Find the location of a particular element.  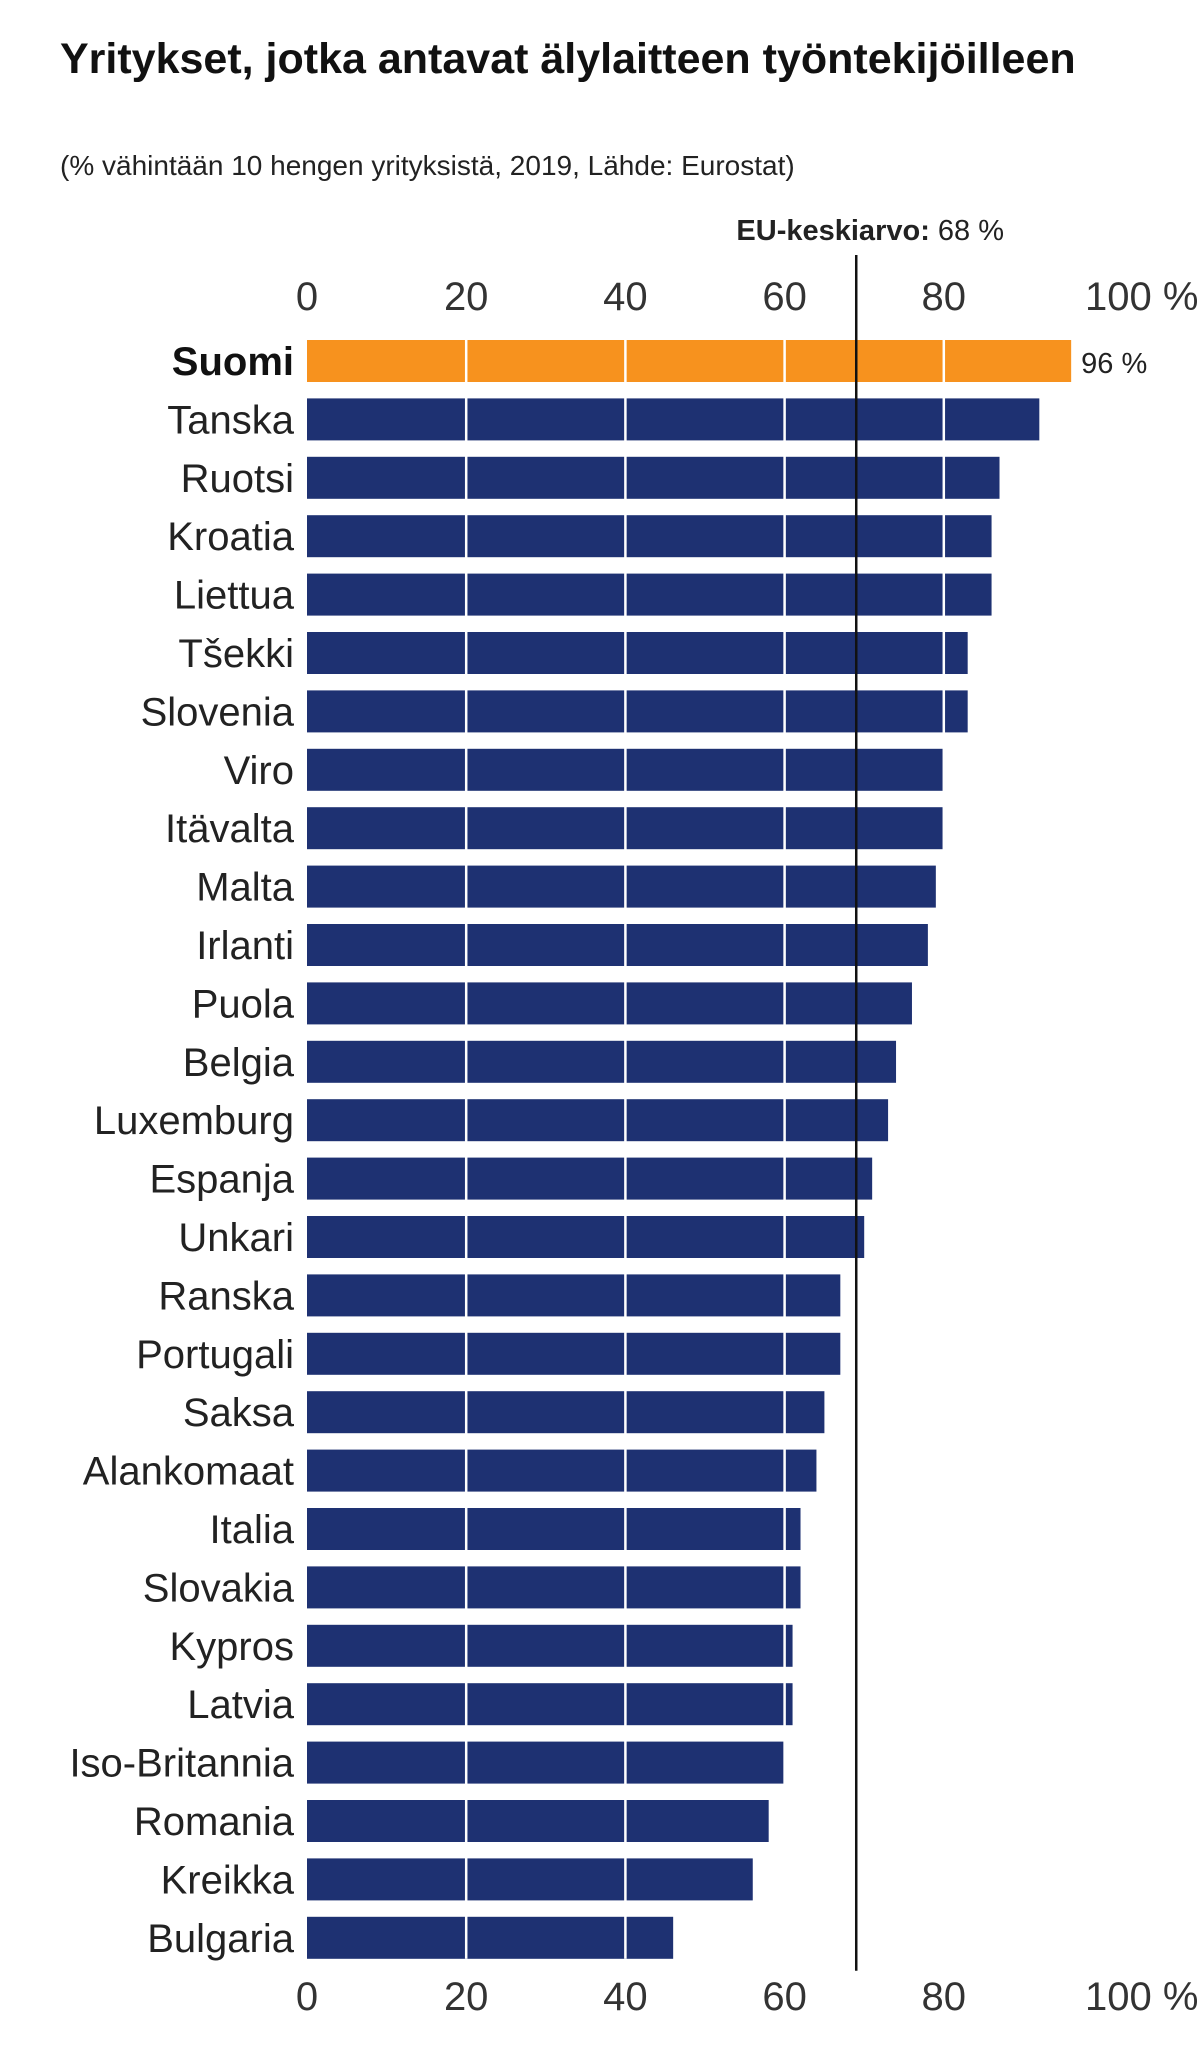

x-tick-label-top: 80 is located at coordinates (944, 297).